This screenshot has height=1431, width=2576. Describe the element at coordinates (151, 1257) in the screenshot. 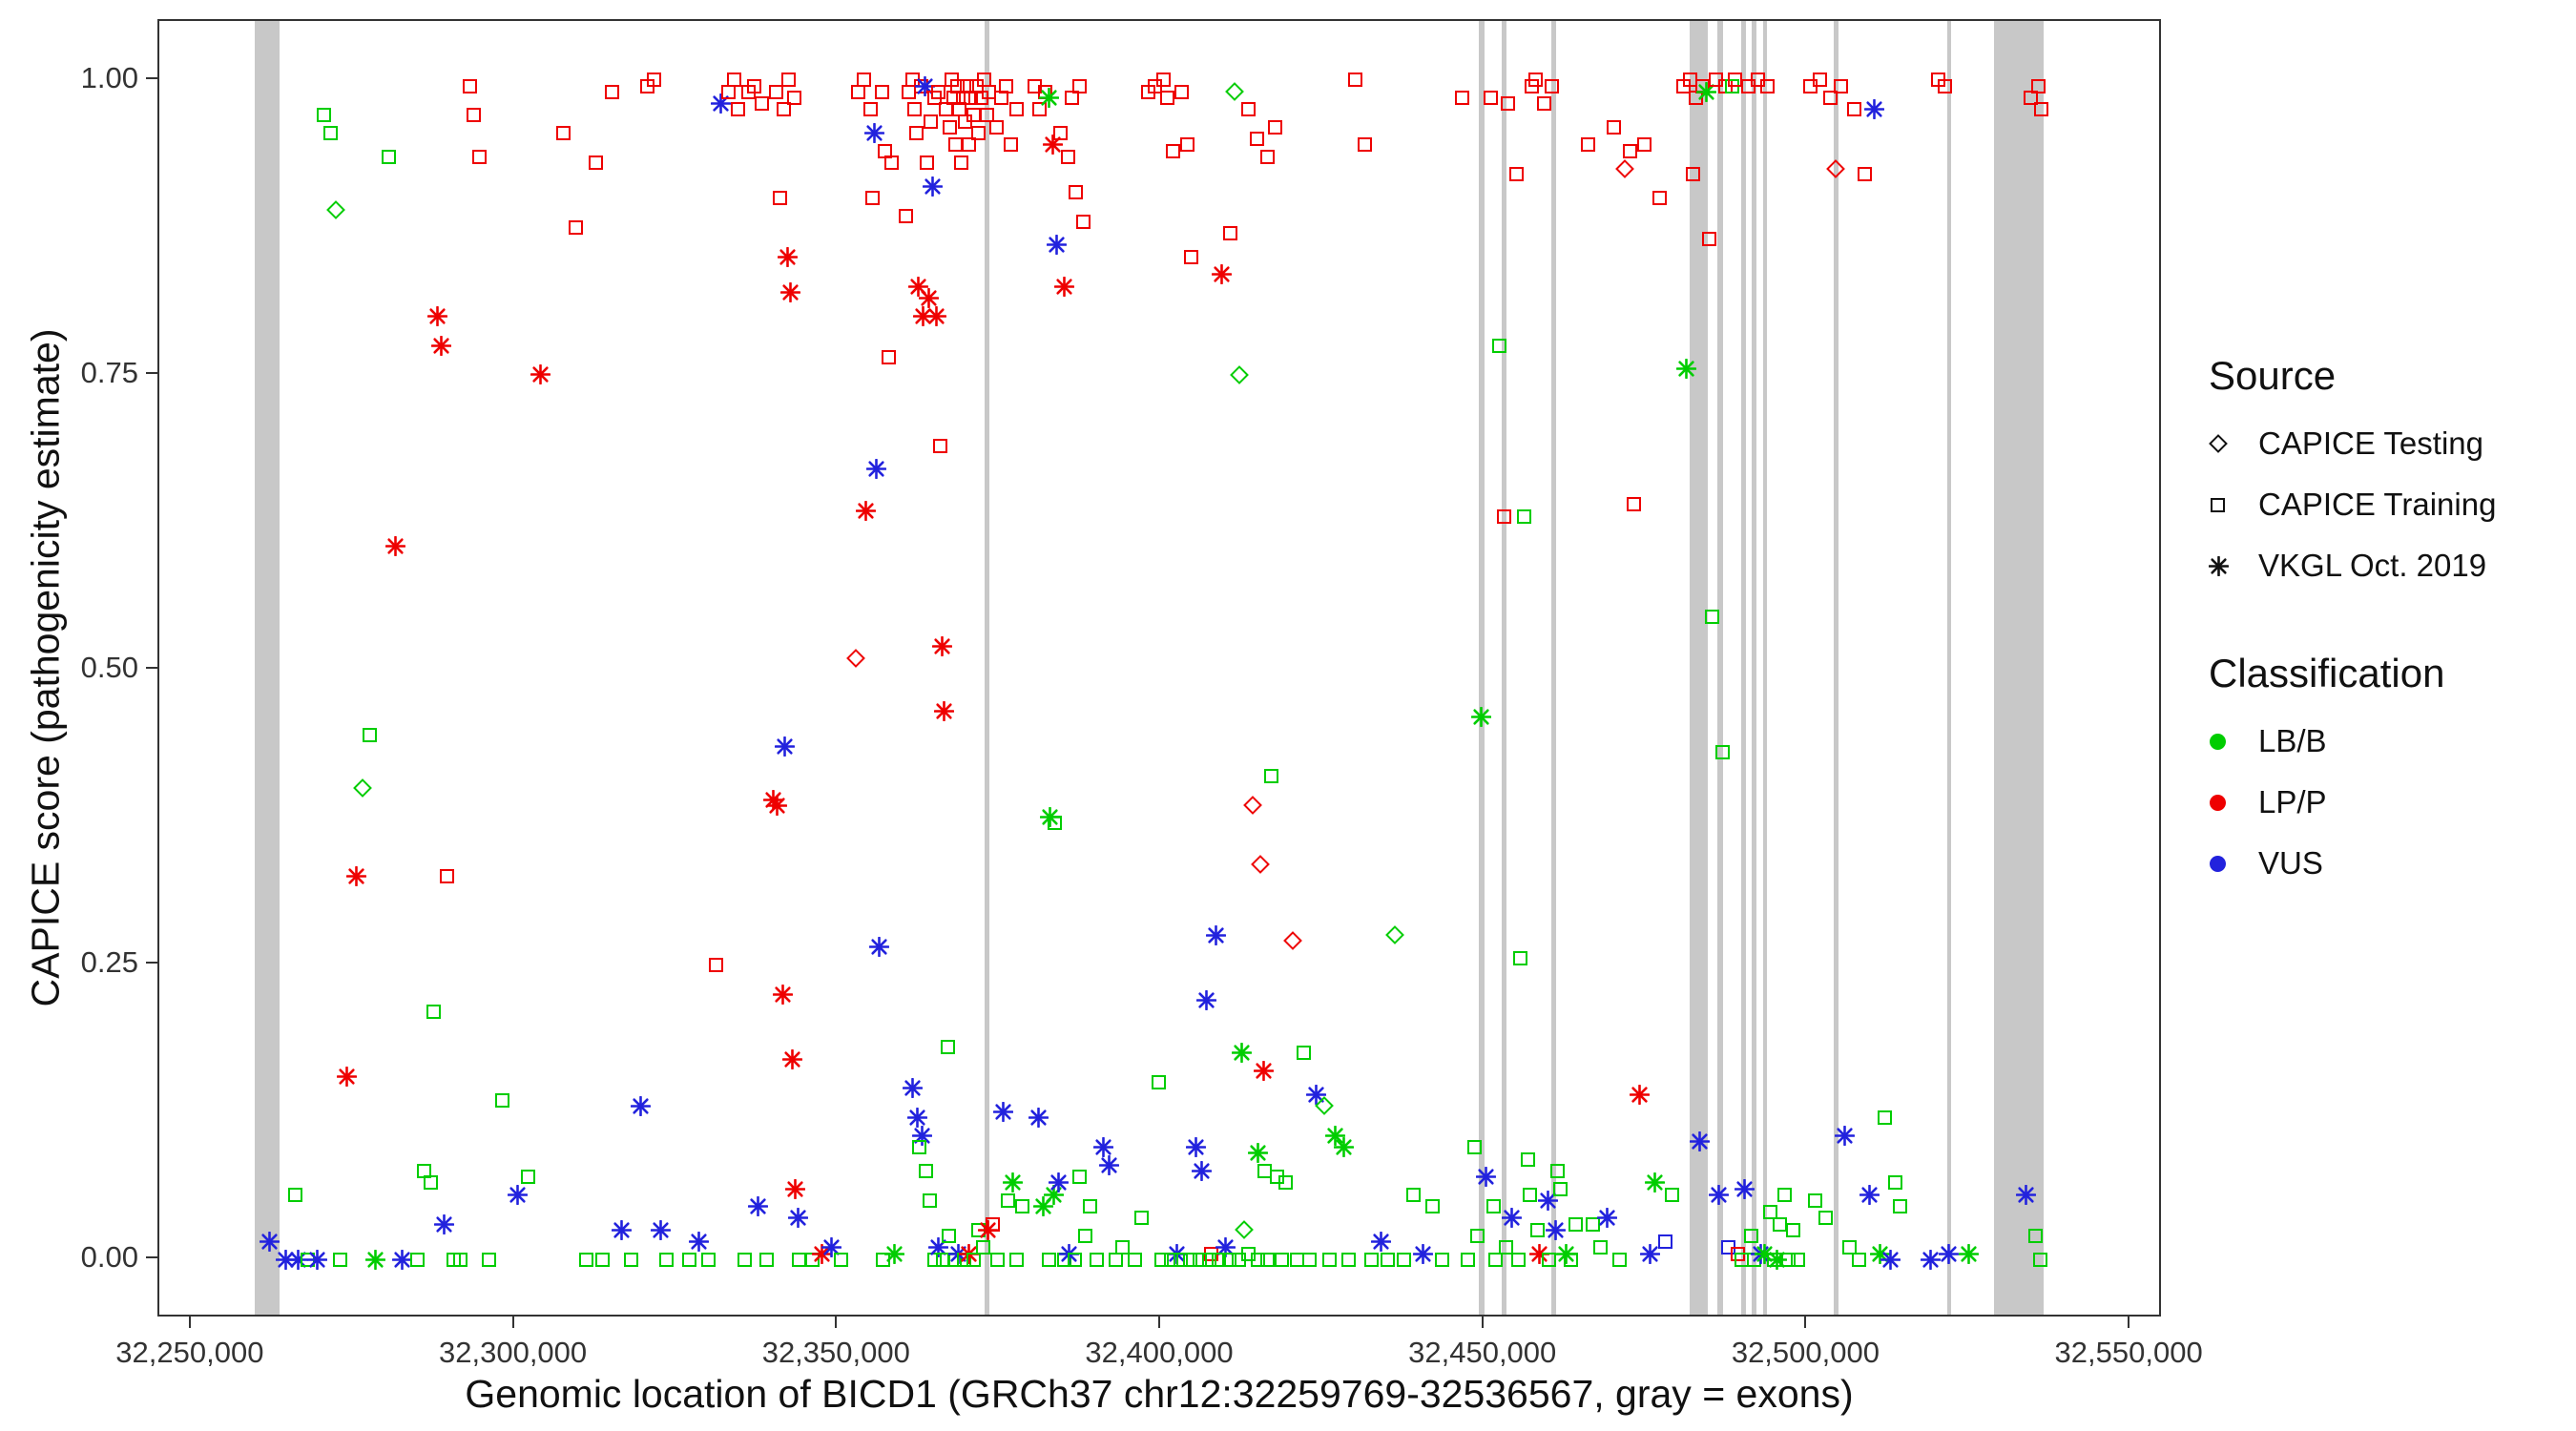

I see `y-tick-mark` at that location.